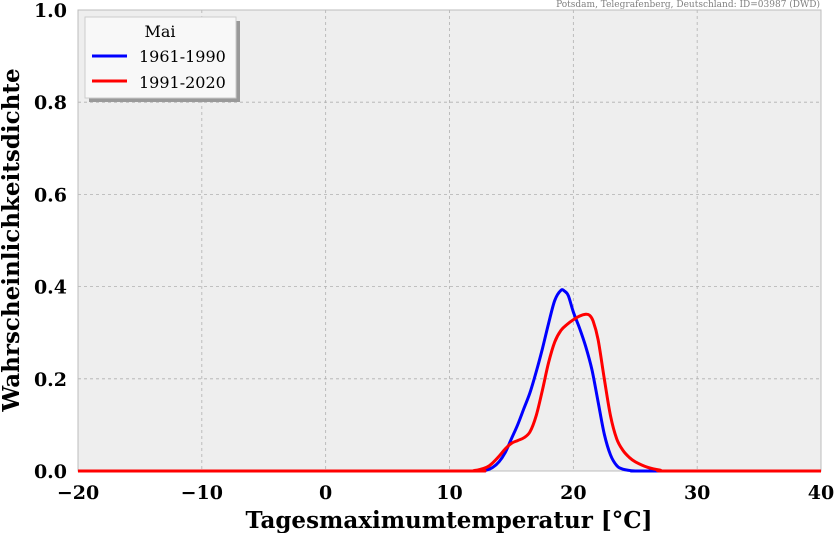  I want to click on y-tick-label: 1.0, so click(50, 11).